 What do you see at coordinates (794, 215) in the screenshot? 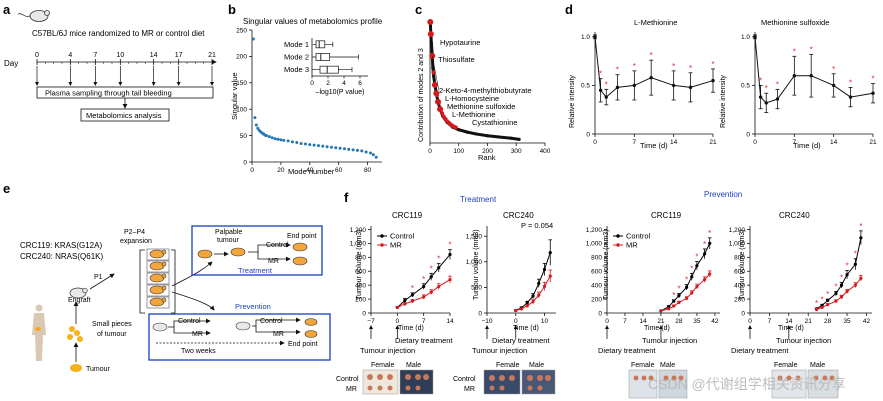
I see `chart-f4-title: CRC240` at bounding box center [794, 215].